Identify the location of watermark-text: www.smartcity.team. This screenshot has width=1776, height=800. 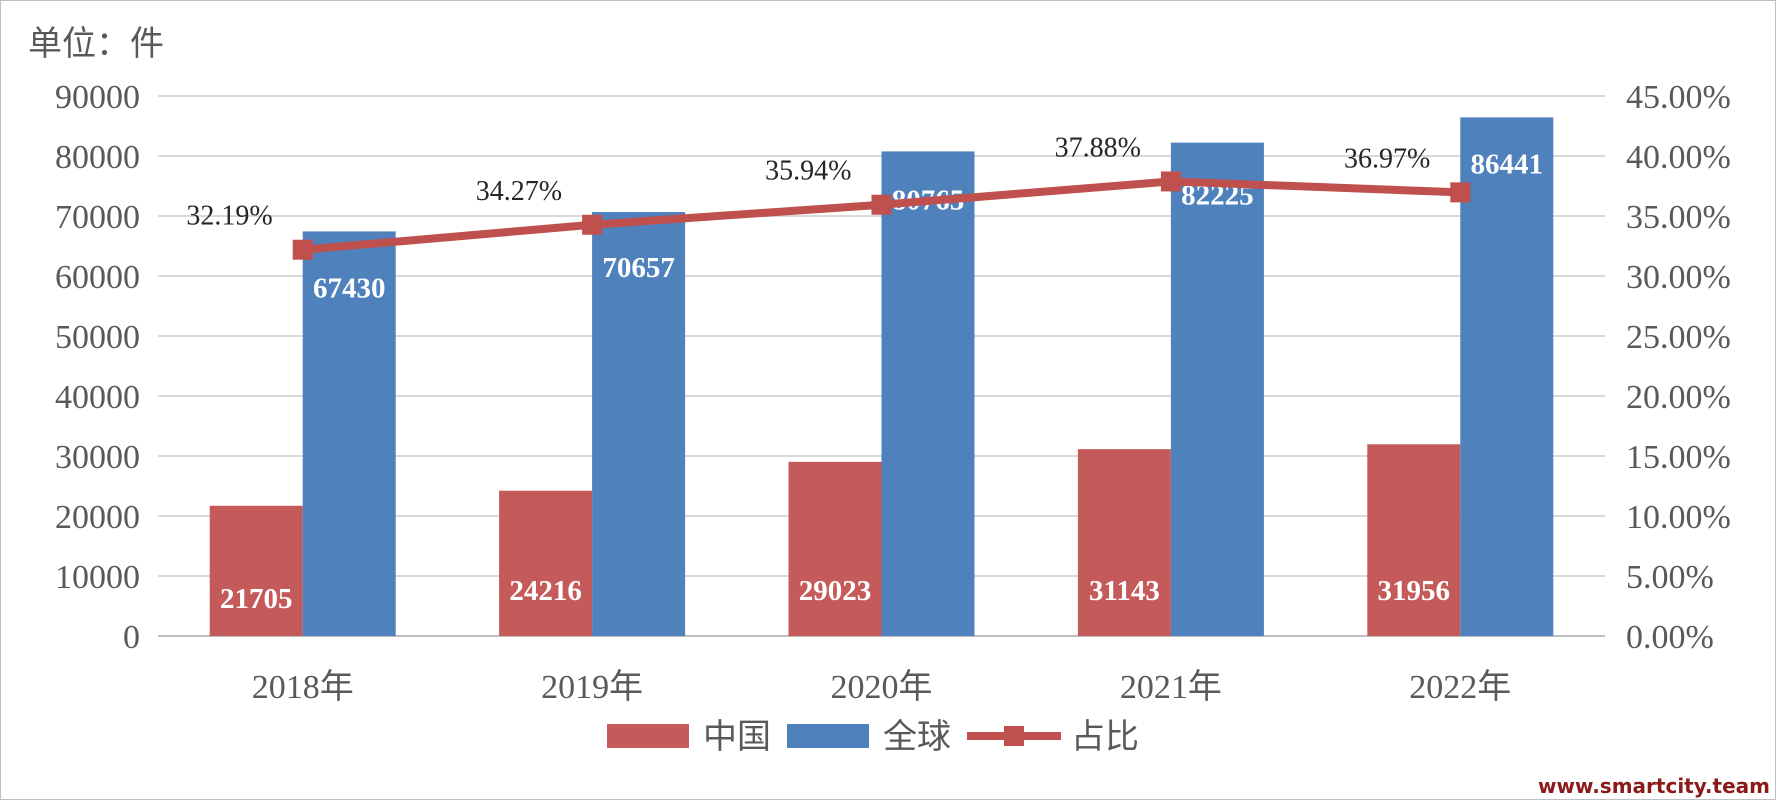
(1654, 786).